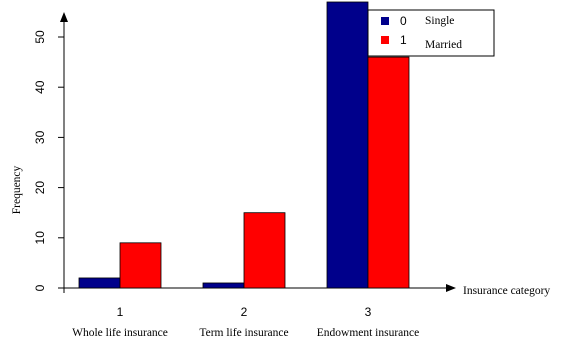  Describe the element at coordinates (40, 238) in the screenshot. I see `y-tick-label: 10` at that location.